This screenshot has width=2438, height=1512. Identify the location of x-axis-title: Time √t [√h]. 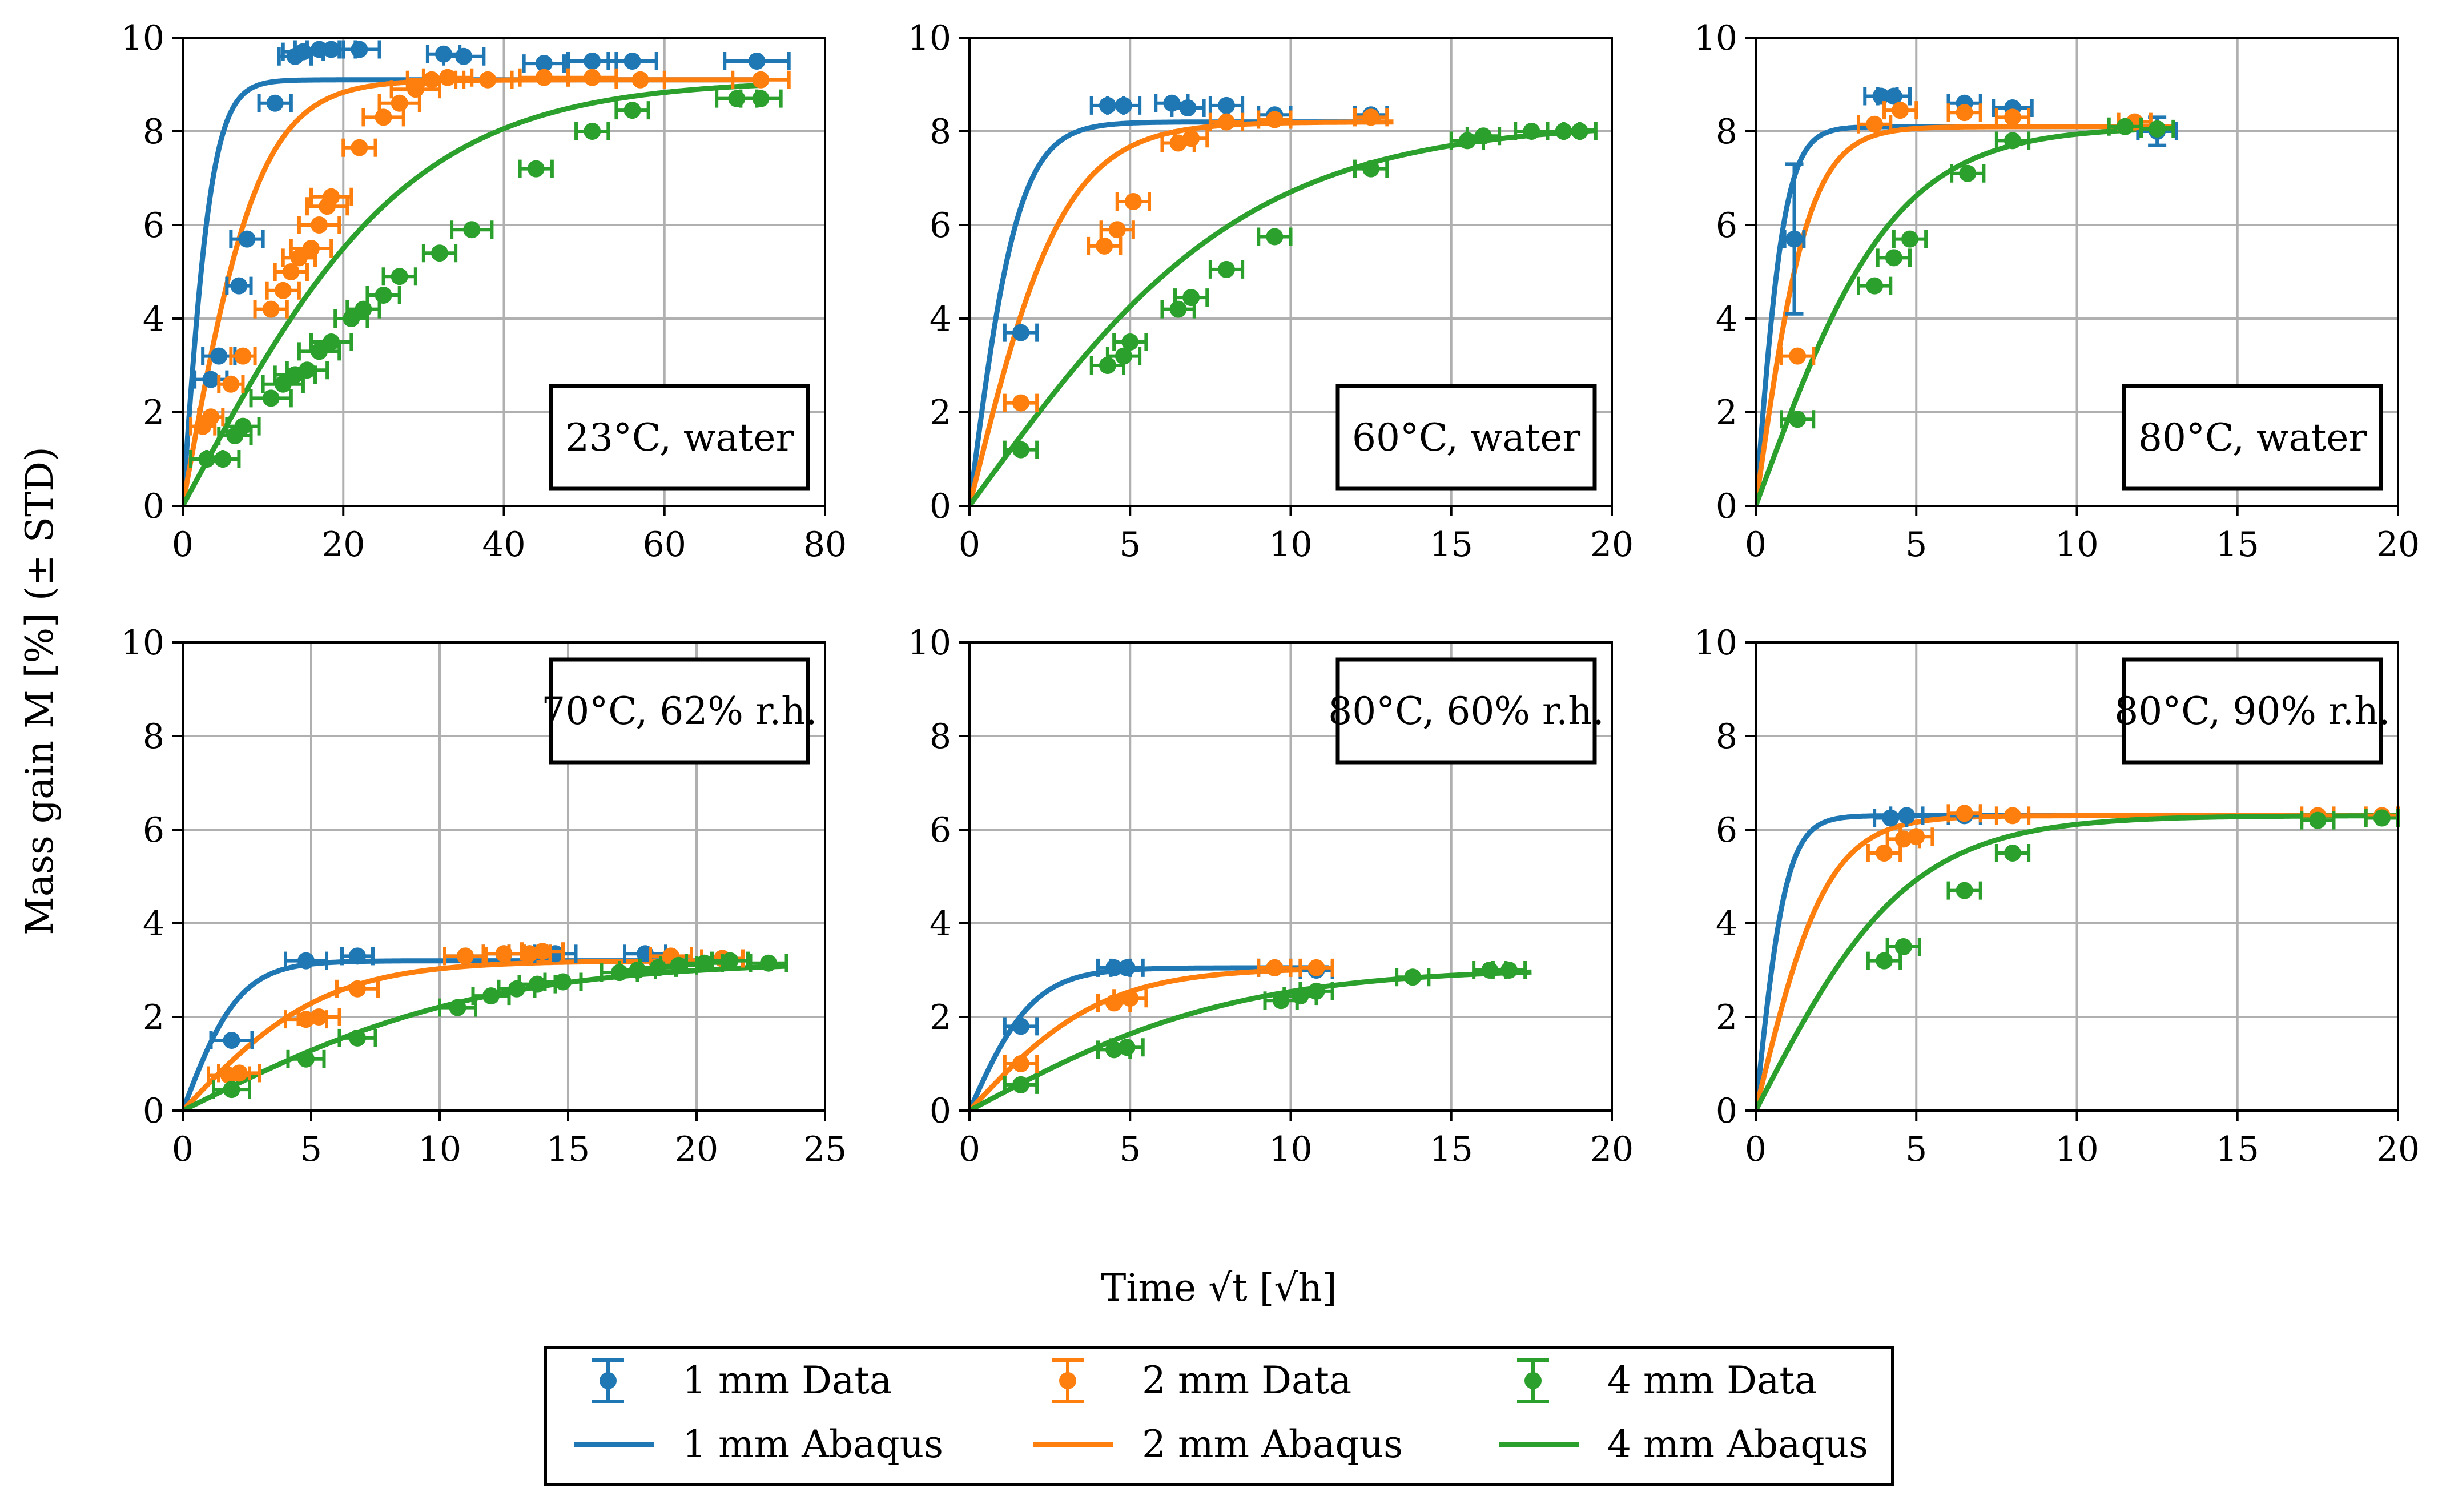
(1219, 1288).